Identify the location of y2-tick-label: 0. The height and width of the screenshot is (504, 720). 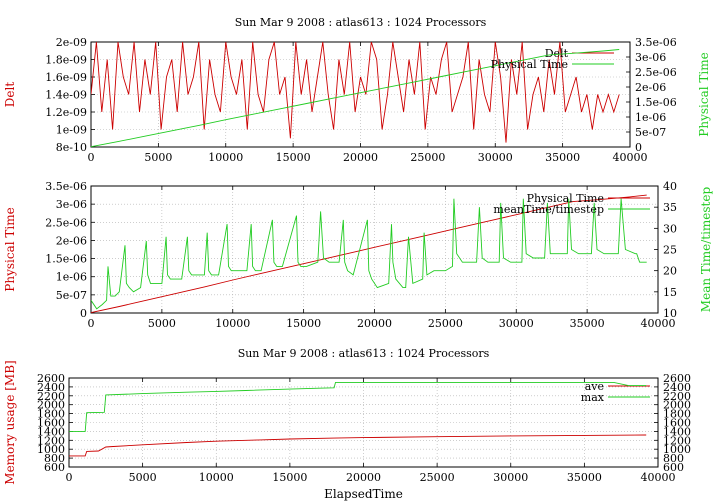
(638, 147).